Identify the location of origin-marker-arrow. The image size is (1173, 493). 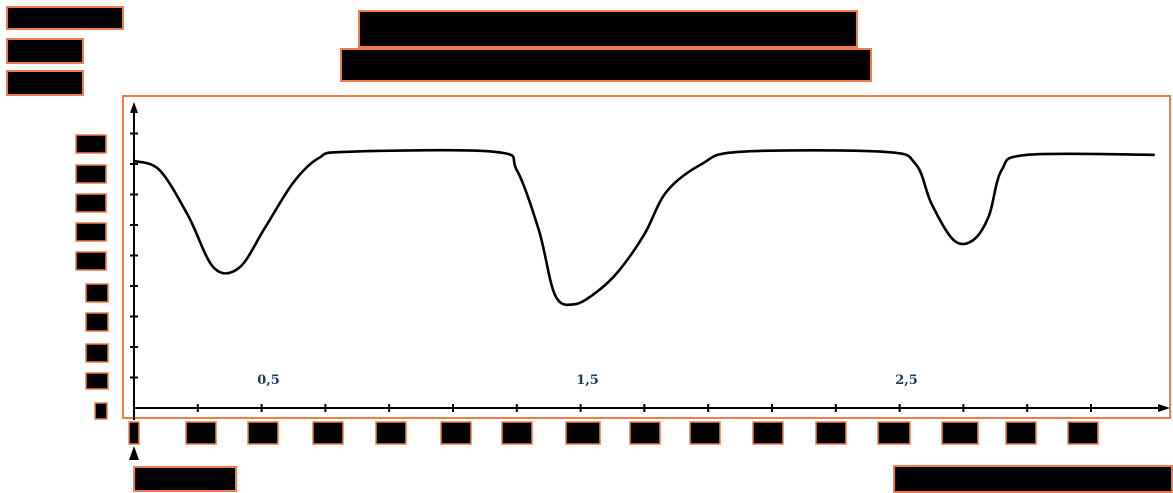
(134, 453).